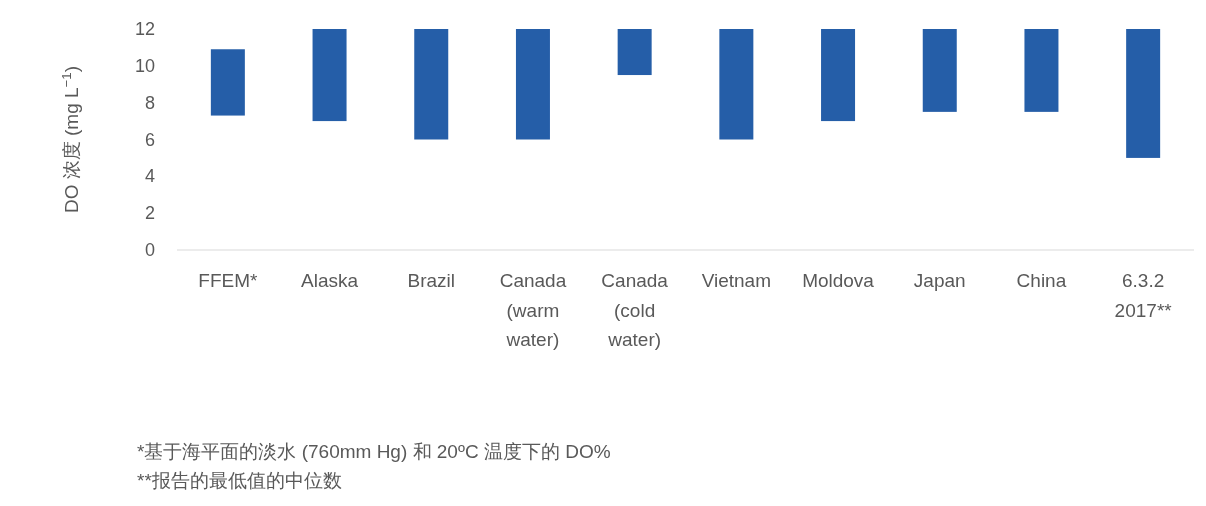  What do you see at coordinates (330, 280) in the screenshot?
I see `x-tick-label: Alaska` at bounding box center [330, 280].